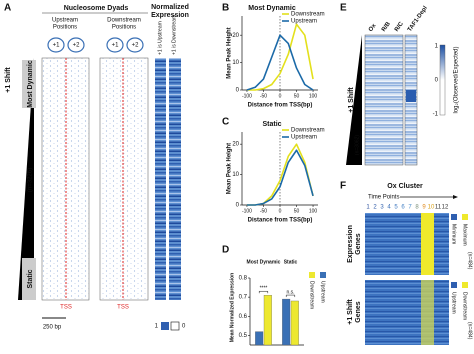  Describe the element at coordinates (411, 96) in the screenshot. I see `heatmap-band` at that location.